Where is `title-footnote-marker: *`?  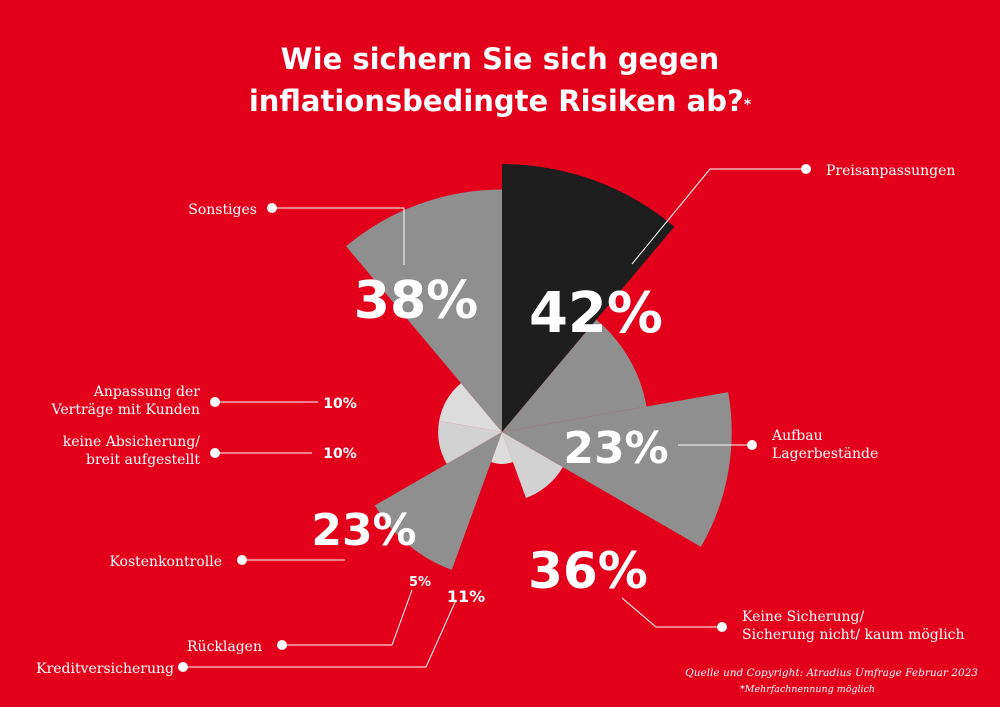
title-footnote-marker: * is located at coordinates (747, 105).